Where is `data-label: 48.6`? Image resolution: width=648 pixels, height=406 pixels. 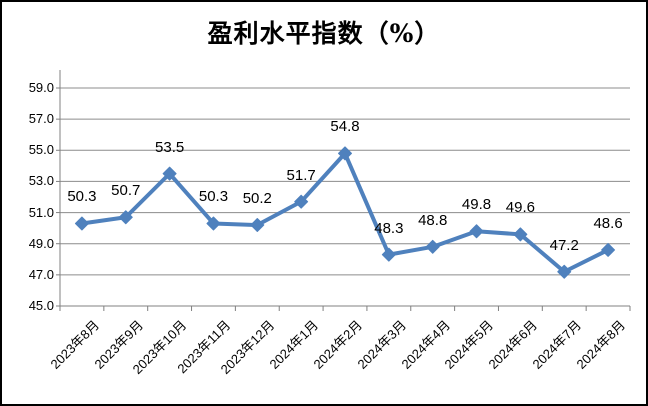
data-label: 48.6 is located at coordinates (608, 223).